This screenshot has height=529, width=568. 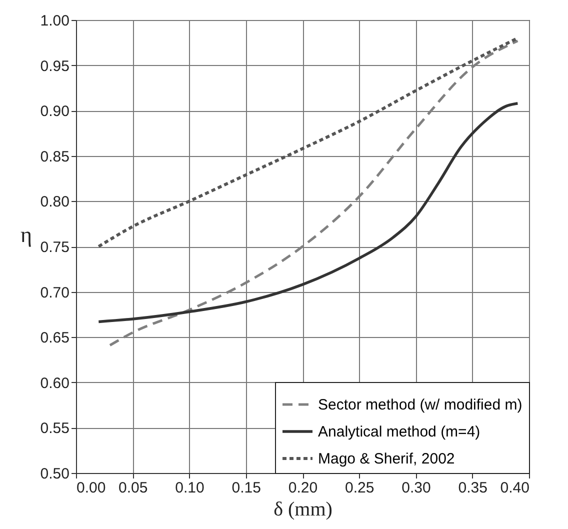 I want to click on x-tick-label: 0.35, so click(x=473, y=488).